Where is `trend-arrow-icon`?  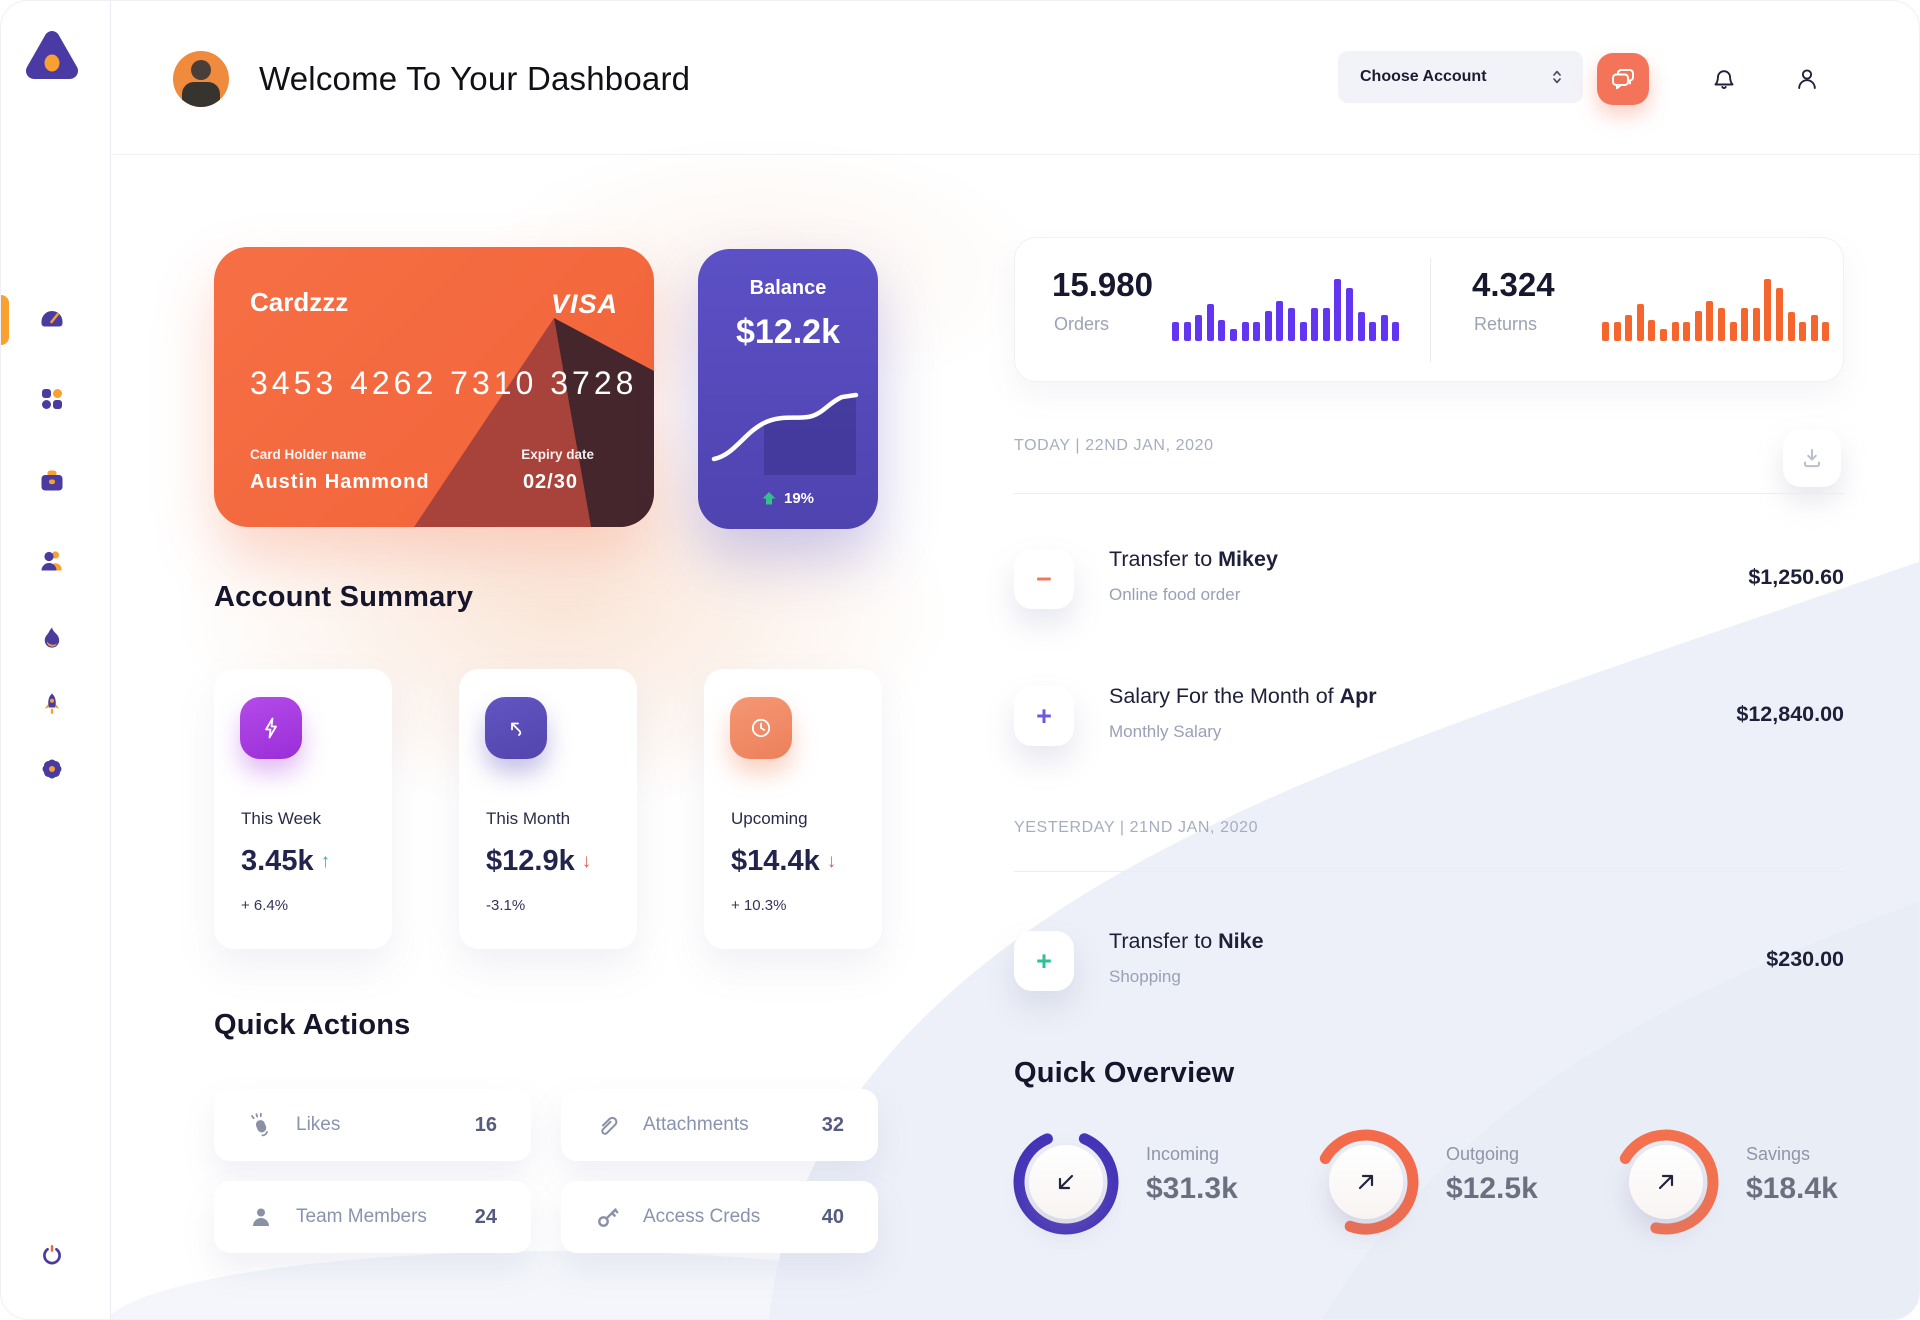 trend-arrow-icon is located at coordinates (516, 729).